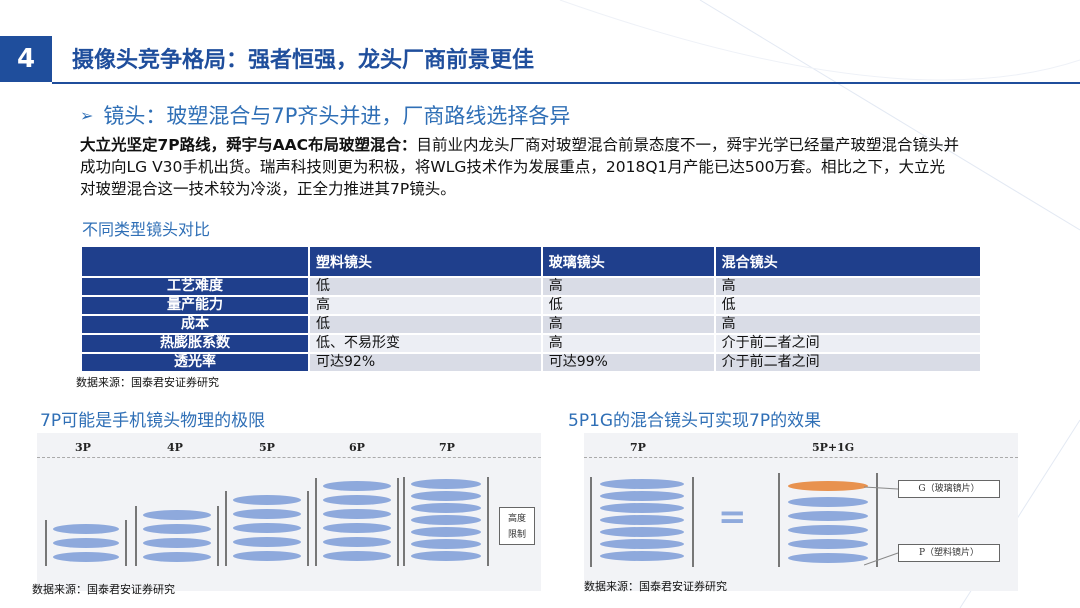 The image size is (1080, 608). What do you see at coordinates (566, 83) in the screenshot?
I see `title-divider` at bounding box center [566, 83].